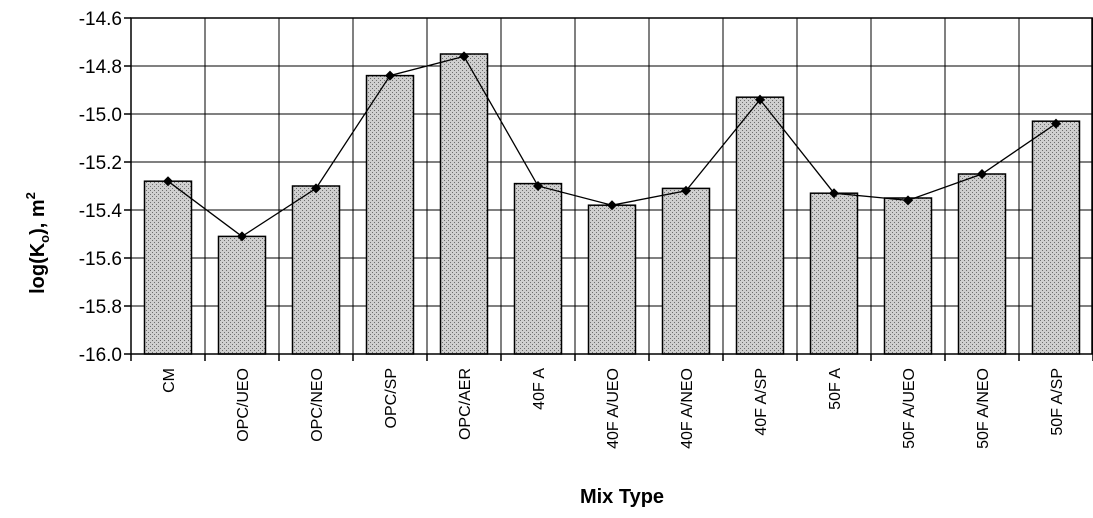  I want to click on y-axis-ticks: -16.0 -15.8 -15.6 -15.4 -15.2 -15.0 -14.8 -14.6, so click(105, 187).